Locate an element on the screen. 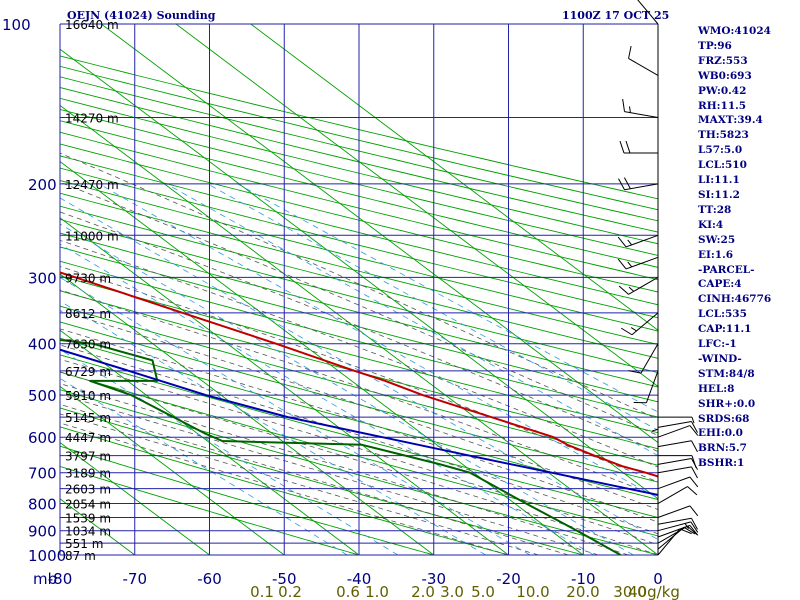  index-item: KI:4 is located at coordinates (711, 224).